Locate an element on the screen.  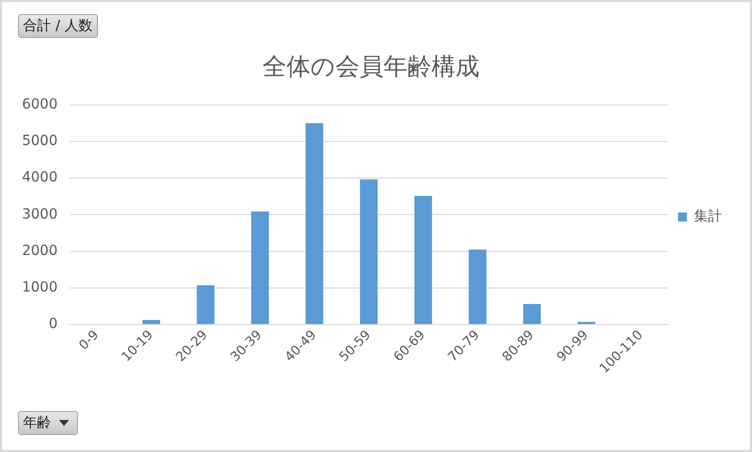
x-tick-label: 0-9 is located at coordinates (89, 341).